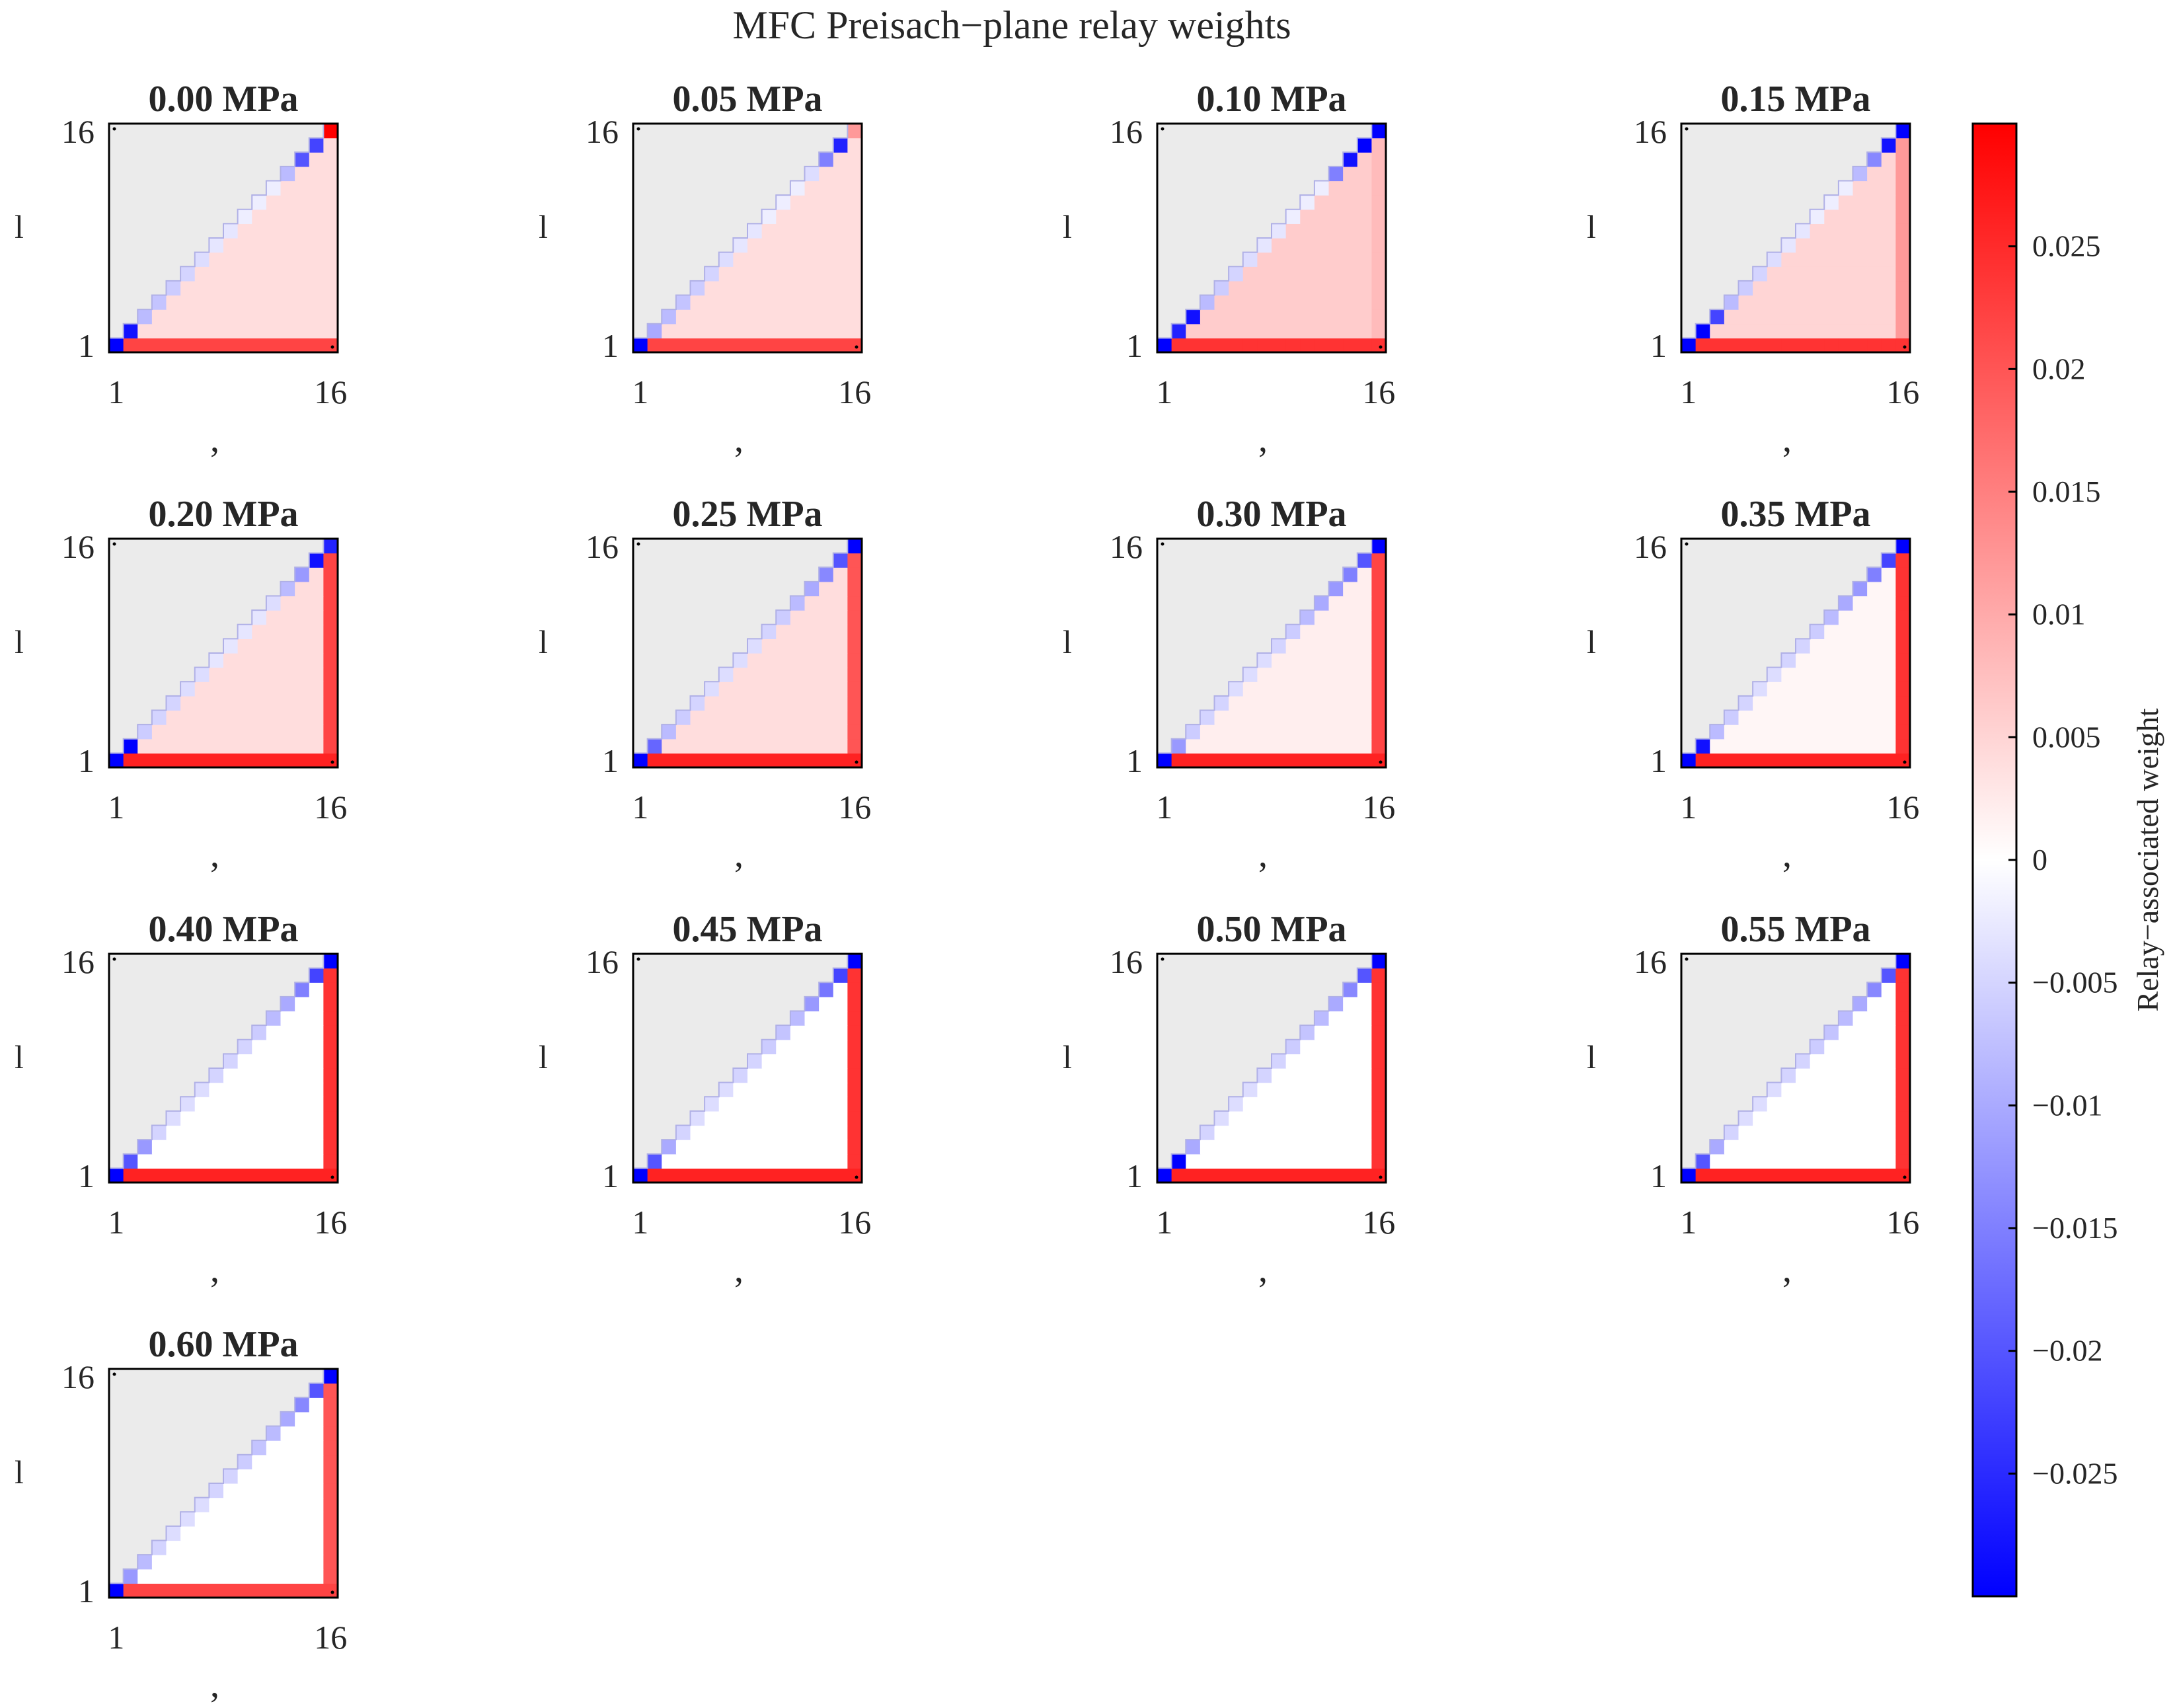 The height and width of the screenshot is (1708, 2175). I want to click on colorbar-tick-label: −0.015, so click(2075, 1228).